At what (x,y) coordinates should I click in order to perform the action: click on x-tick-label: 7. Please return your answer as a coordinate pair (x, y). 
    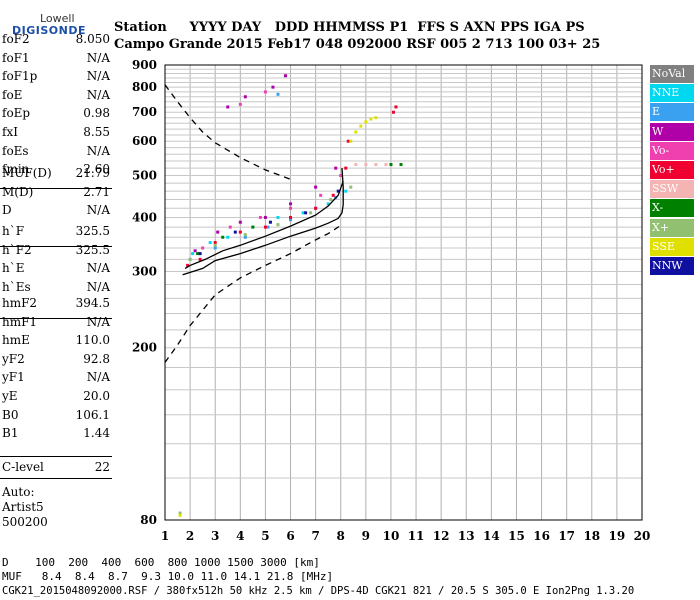
    Looking at the image, I should click on (315, 536).